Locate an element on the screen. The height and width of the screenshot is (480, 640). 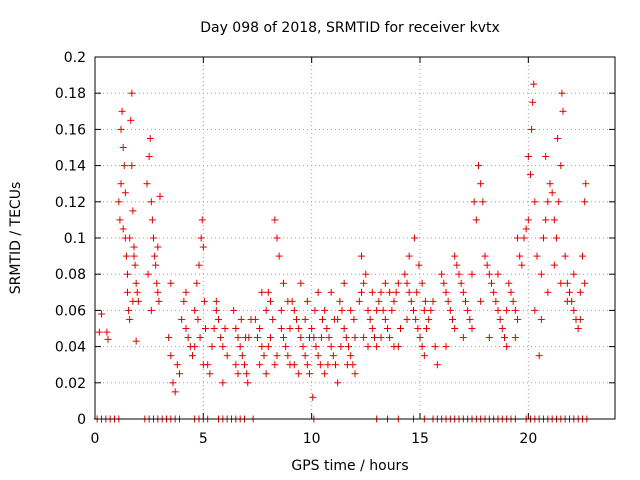
x-tick-label: 20 is located at coordinates (528, 439).